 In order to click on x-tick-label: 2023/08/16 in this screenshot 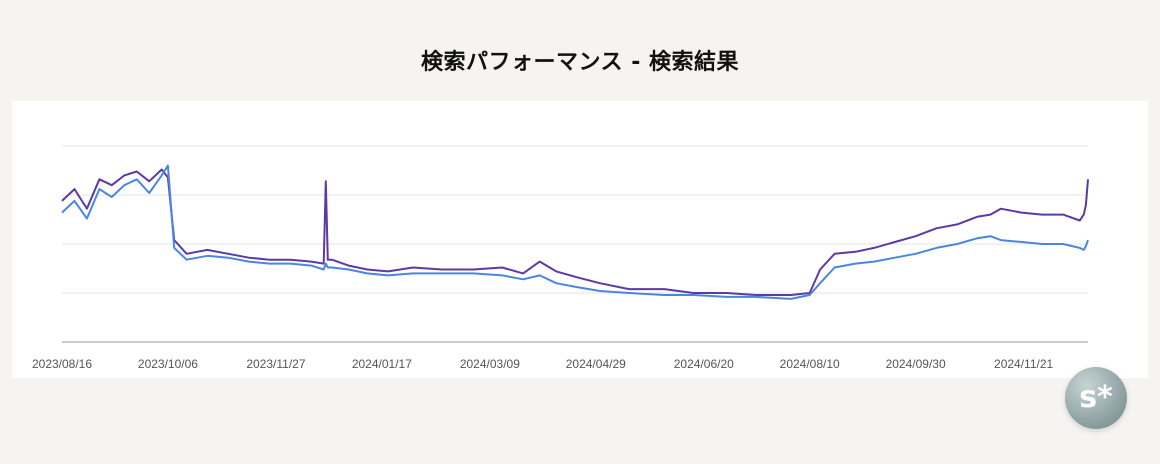, I will do `click(62, 364)`.